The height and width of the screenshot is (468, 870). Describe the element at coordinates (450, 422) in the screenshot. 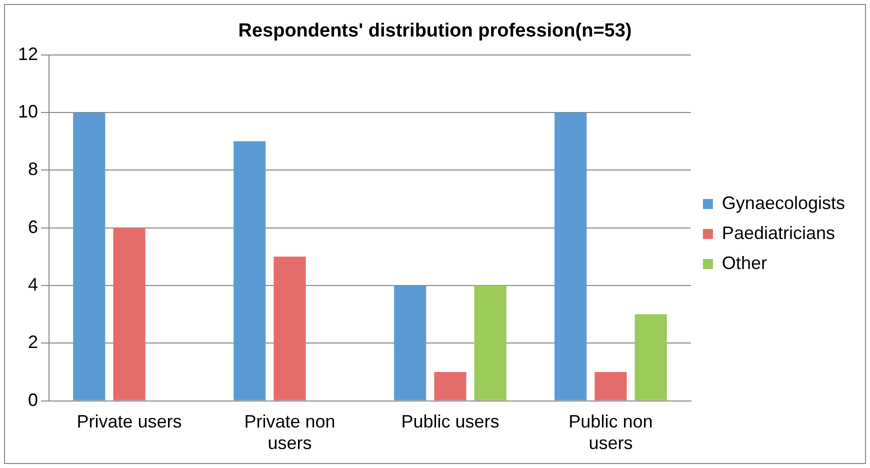

I see `x-tick-label: Public users` at that location.